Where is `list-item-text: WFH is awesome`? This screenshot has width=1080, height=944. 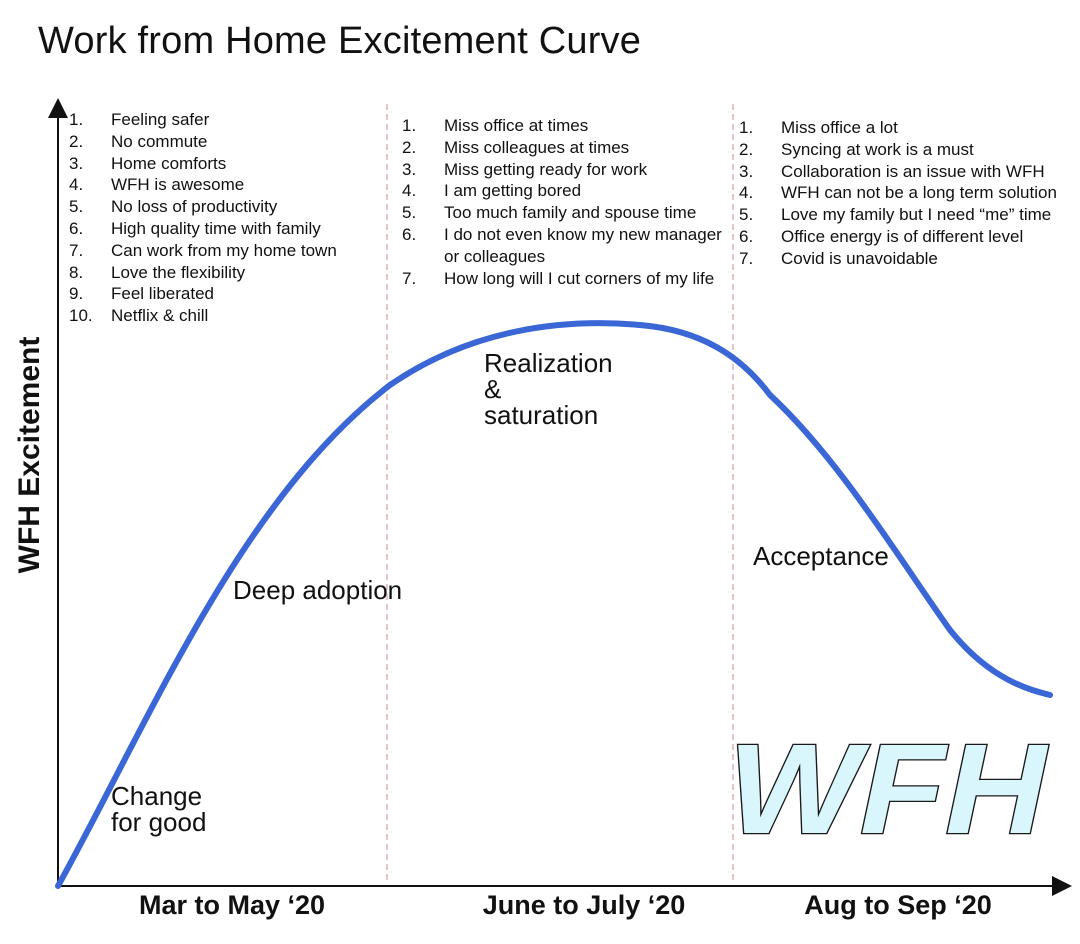
list-item-text: WFH is awesome is located at coordinates (178, 185).